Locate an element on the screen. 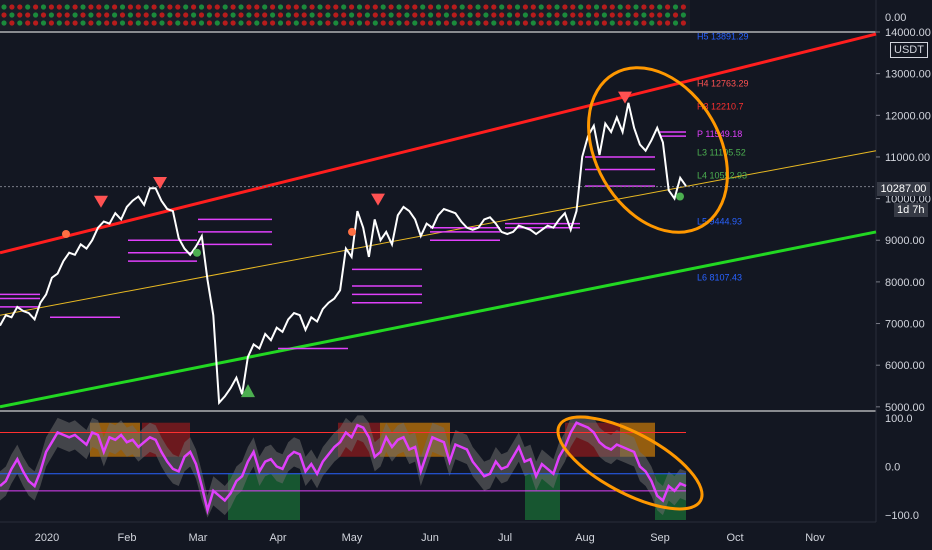  top-indicator-panel: 0.00 is located at coordinates (453, 15).